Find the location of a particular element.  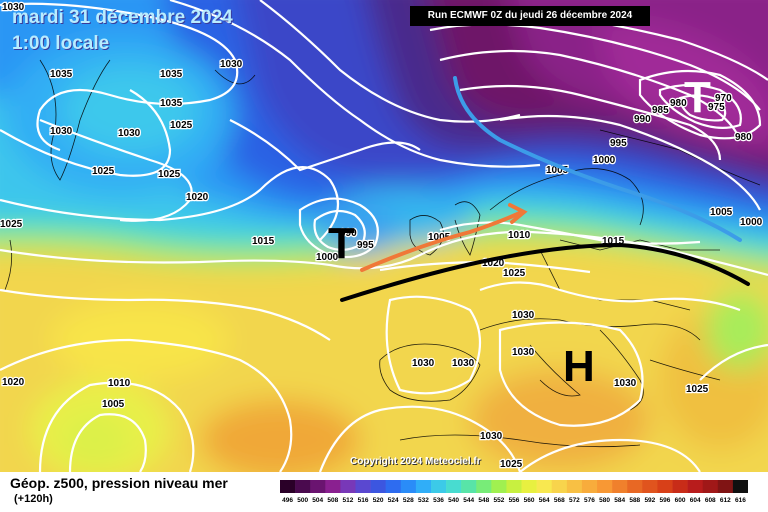

scale-label: 564 is located at coordinates (544, 500).